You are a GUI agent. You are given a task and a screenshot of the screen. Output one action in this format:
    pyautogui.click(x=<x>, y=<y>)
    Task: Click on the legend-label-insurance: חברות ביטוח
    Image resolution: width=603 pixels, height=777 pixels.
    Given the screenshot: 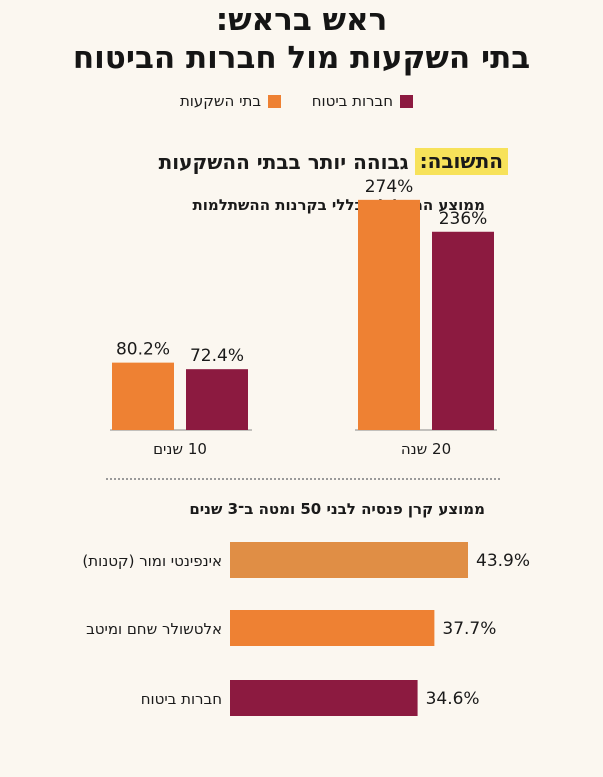 What is the action you would take?
    pyautogui.click(x=352, y=101)
    